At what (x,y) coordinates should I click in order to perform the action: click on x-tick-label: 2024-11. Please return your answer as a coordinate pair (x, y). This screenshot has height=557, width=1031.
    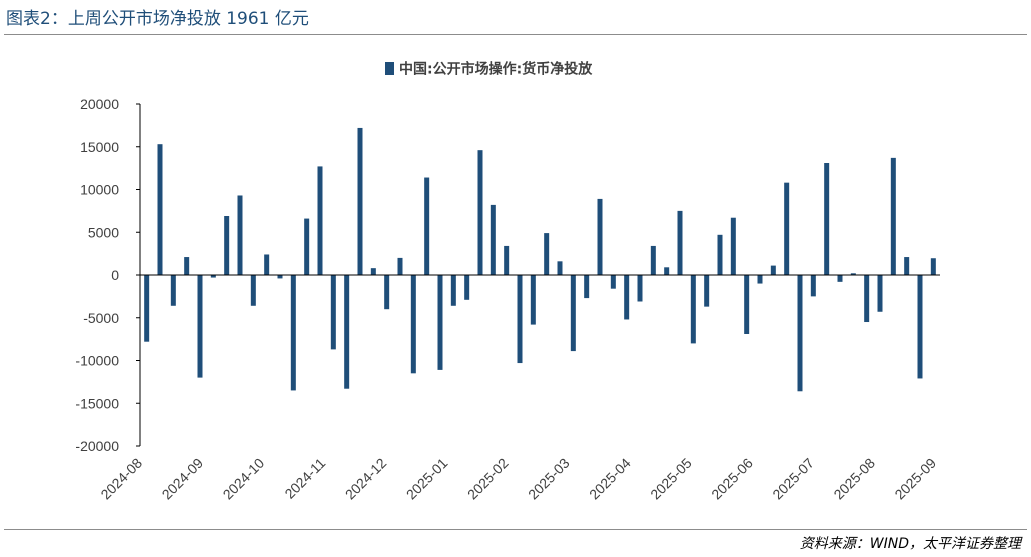
    Looking at the image, I should click on (304, 478).